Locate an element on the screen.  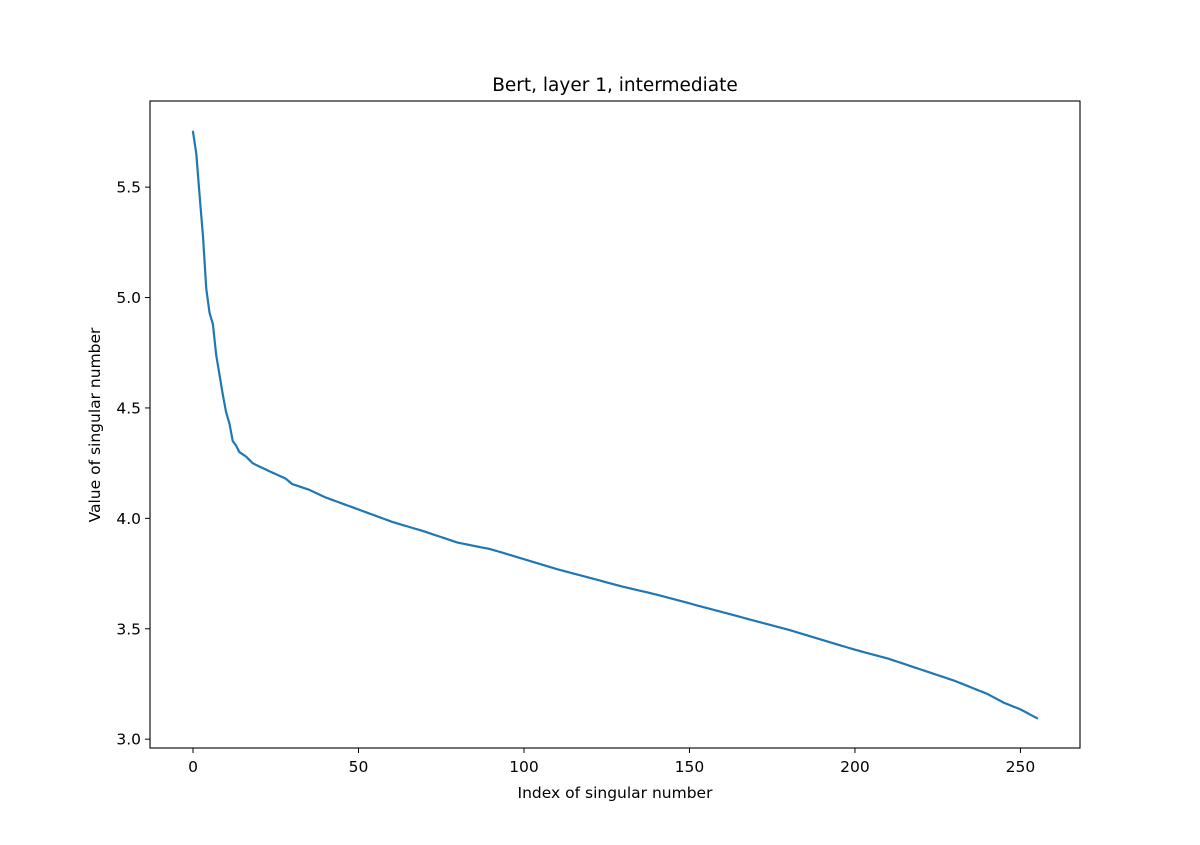
y-tick-label: 4.5 is located at coordinates (128, 408).